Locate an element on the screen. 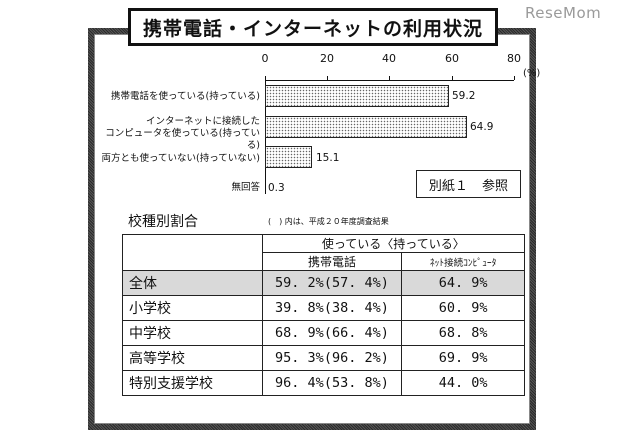  tick-label-80: 80 is located at coordinates (514, 58).